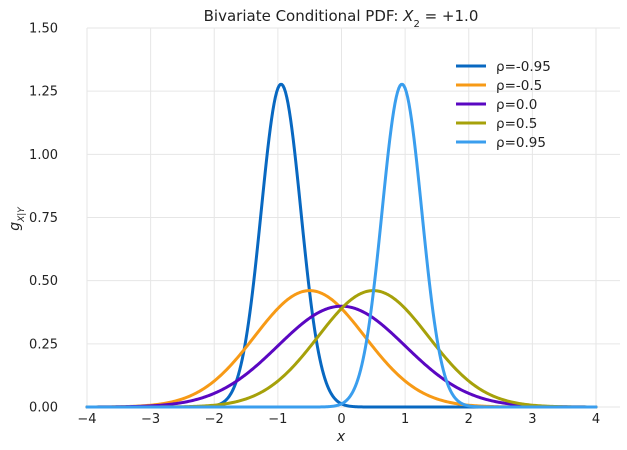  What do you see at coordinates (214, 419) in the screenshot?
I see `x-tick-label: −2` at bounding box center [214, 419].